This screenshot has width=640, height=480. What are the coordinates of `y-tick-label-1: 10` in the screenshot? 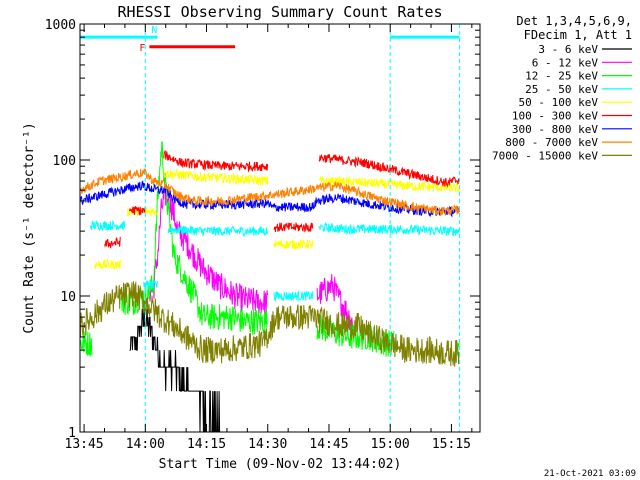 It's located at (68, 297).